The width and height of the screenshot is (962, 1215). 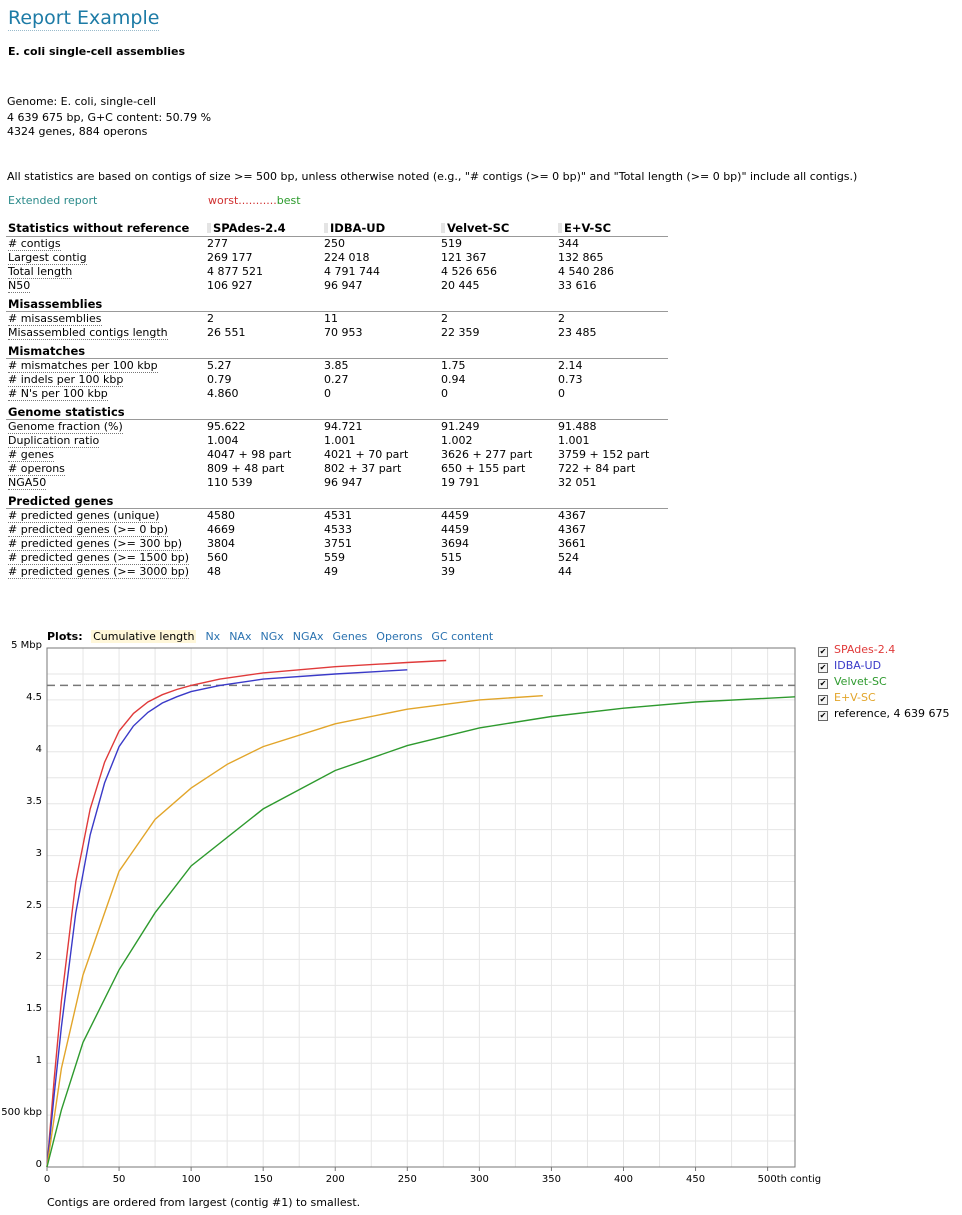 What do you see at coordinates (58, 394) in the screenshot?
I see `row-label: # N's per 100 kbp` at bounding box center [58, 394].